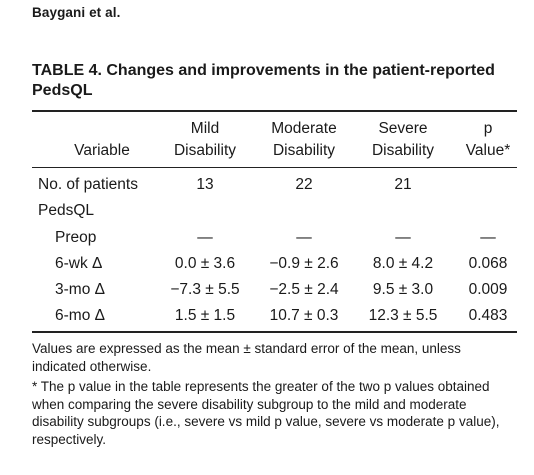 The height and width of the screenshot is (475, 534). I want to click on cell-moderate: 10.7 ± 0.3, so click(304, 315).